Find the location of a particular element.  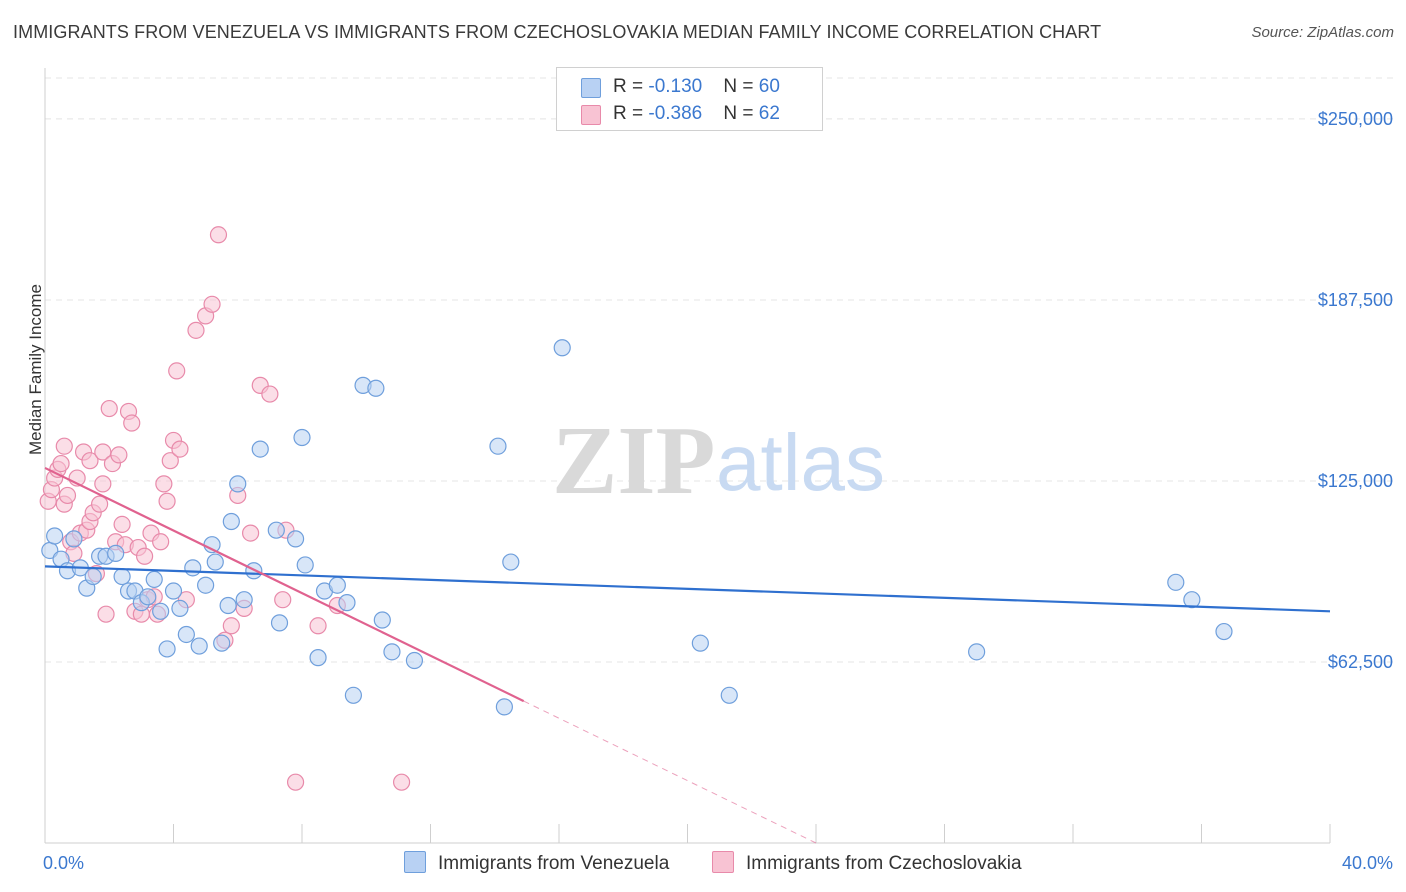

trend-line-czechoslovakia is located at coordinates (284, 584).